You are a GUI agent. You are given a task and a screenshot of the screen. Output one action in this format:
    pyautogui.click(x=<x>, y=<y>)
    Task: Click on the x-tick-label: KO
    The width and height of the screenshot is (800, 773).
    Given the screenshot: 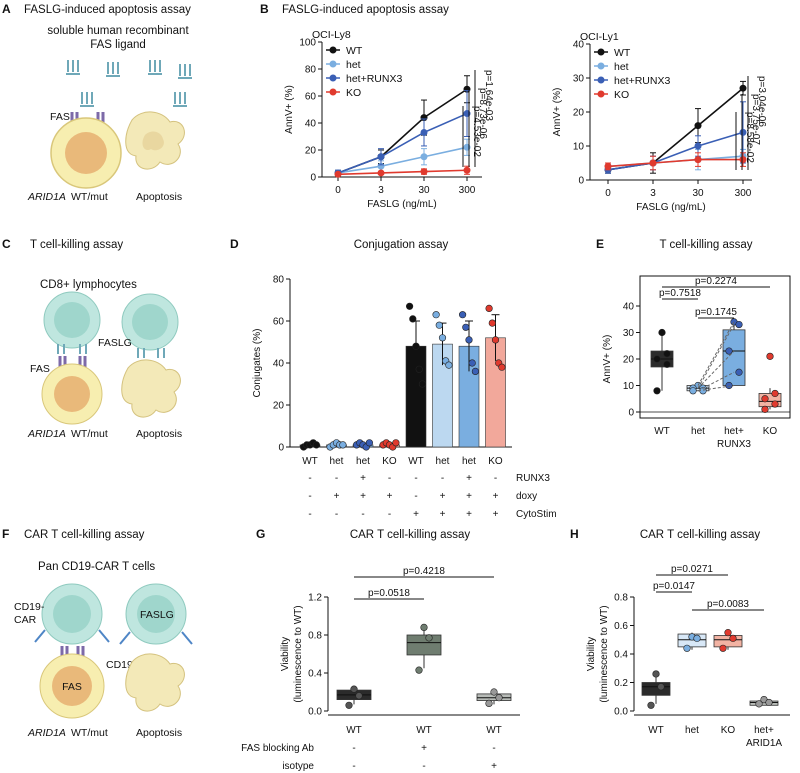 What is the action you would take?
    pyautogui.click(x=389, y=461)
    